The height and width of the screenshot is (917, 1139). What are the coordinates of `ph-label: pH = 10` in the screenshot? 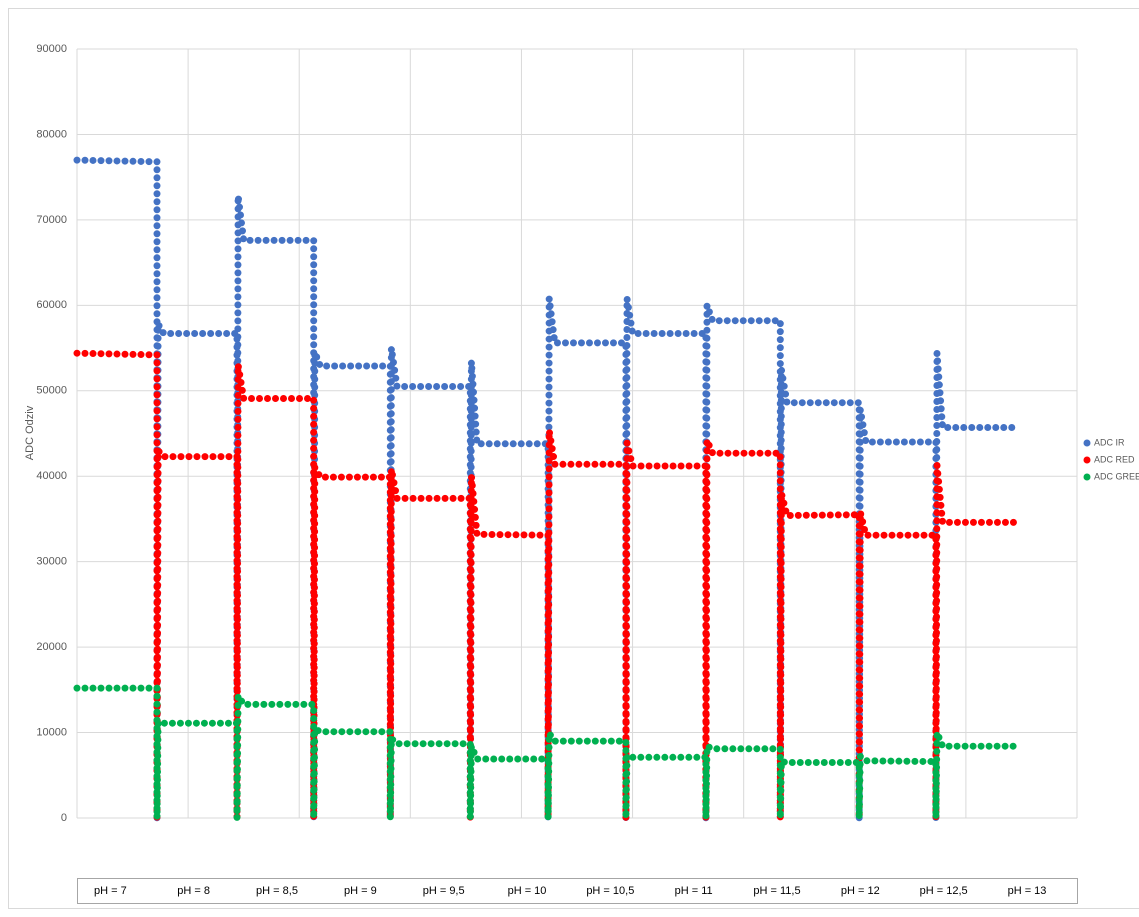 It's located at (527, 891).